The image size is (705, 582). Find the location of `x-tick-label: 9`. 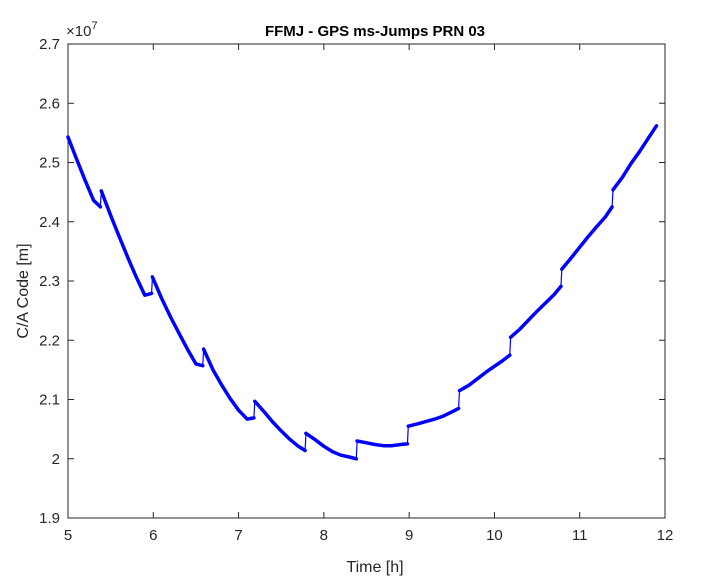

x-tick-label: 9 is located at coordinates (409, 535).